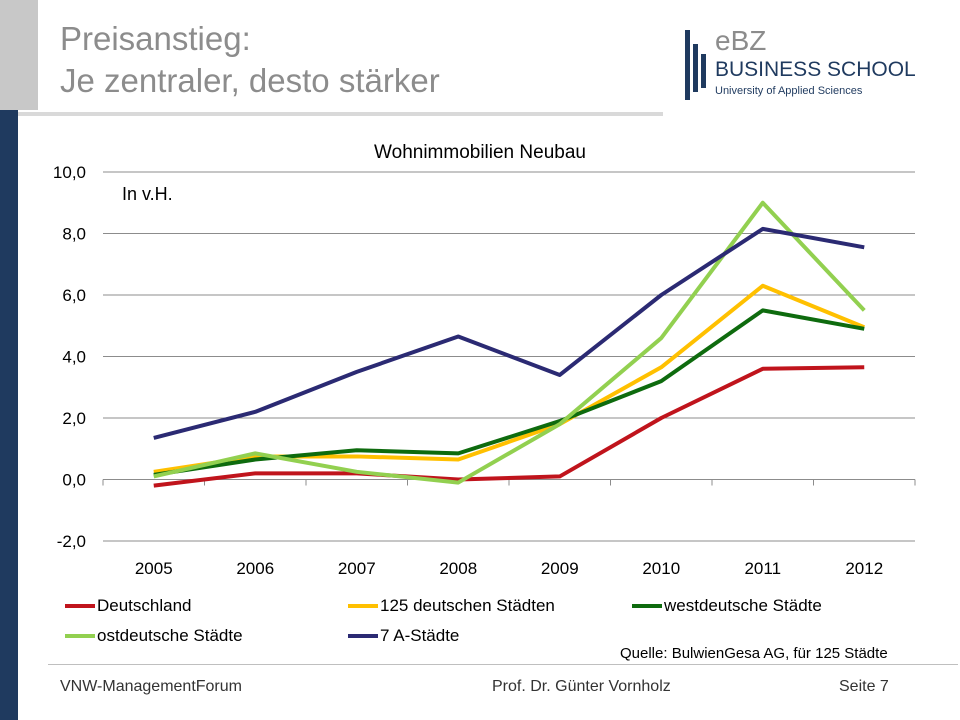  I want to click on x-tick-label: 2009, so click(560, 568).